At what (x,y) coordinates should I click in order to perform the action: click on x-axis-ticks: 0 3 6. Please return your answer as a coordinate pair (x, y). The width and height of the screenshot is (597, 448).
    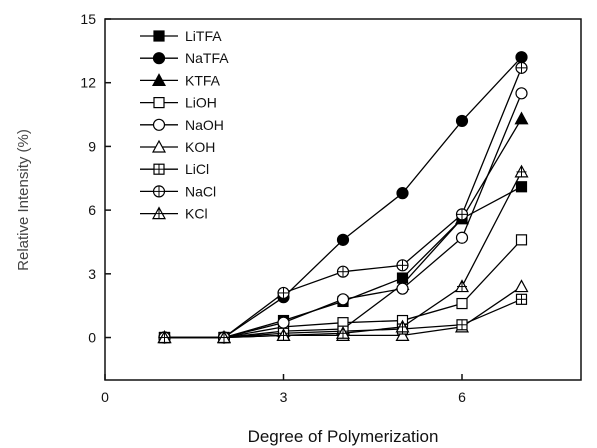
    Looking at the image, I should click on (283, 389).